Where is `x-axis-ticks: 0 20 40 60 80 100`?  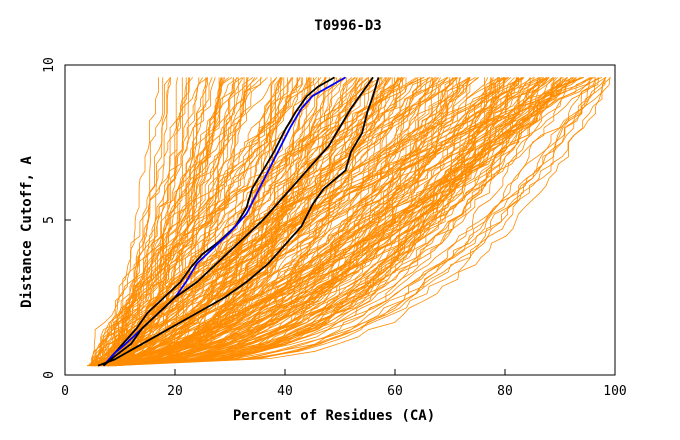 x-axis-ticks: 0 20 40 60 80 100 is located at coordinates (344, 384).